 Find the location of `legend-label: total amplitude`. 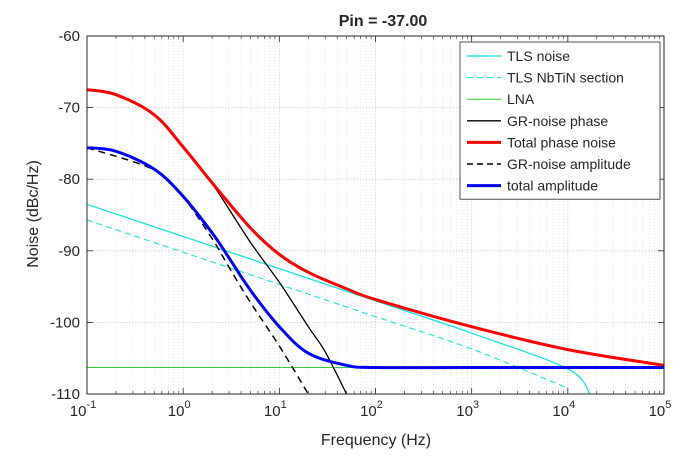

legend-label: total amplitude is located at coordinates (552, 186).